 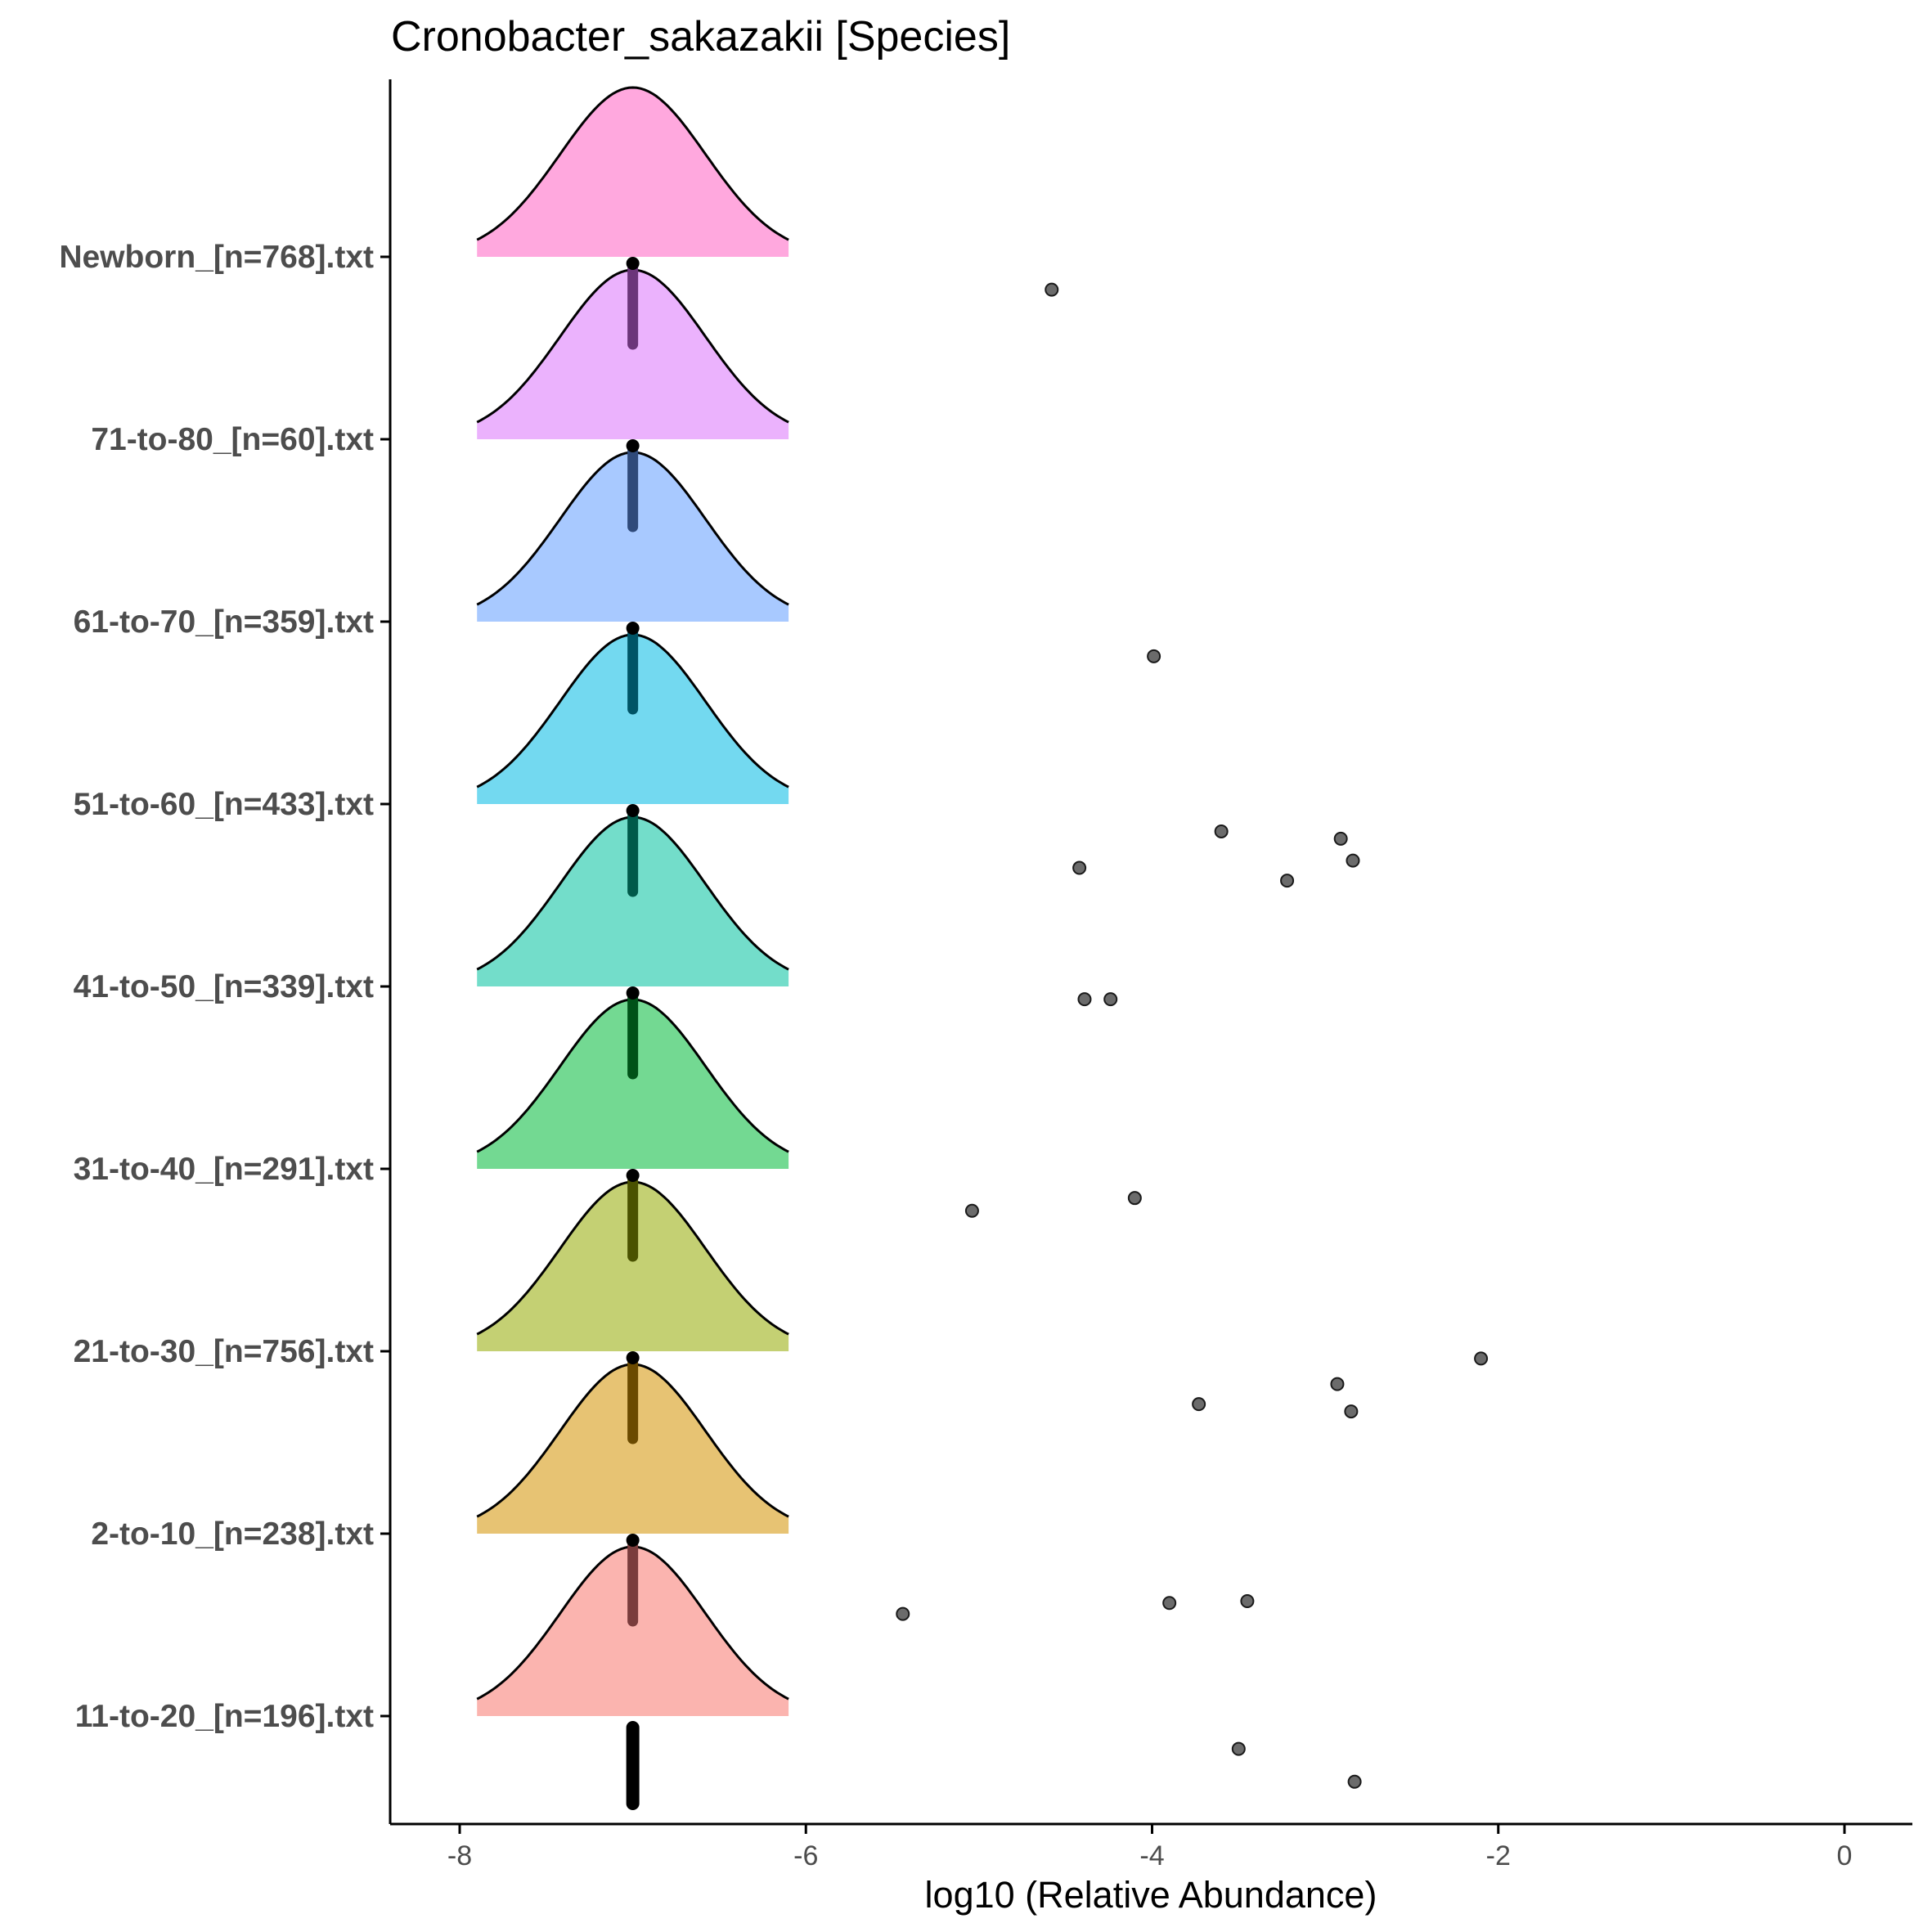 I want to click on x-tick-label: -8, so click(x=460, y=1856).